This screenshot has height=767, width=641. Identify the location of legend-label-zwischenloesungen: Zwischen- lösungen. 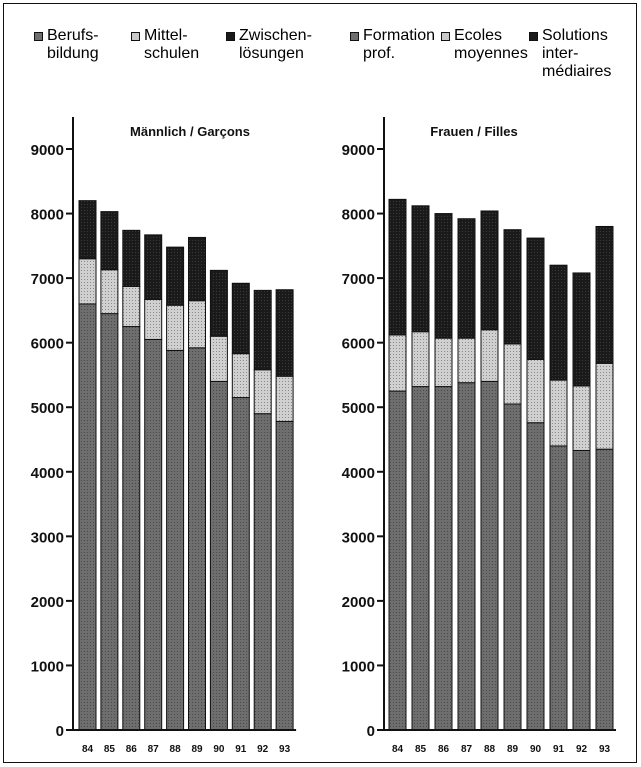
(275, 44).